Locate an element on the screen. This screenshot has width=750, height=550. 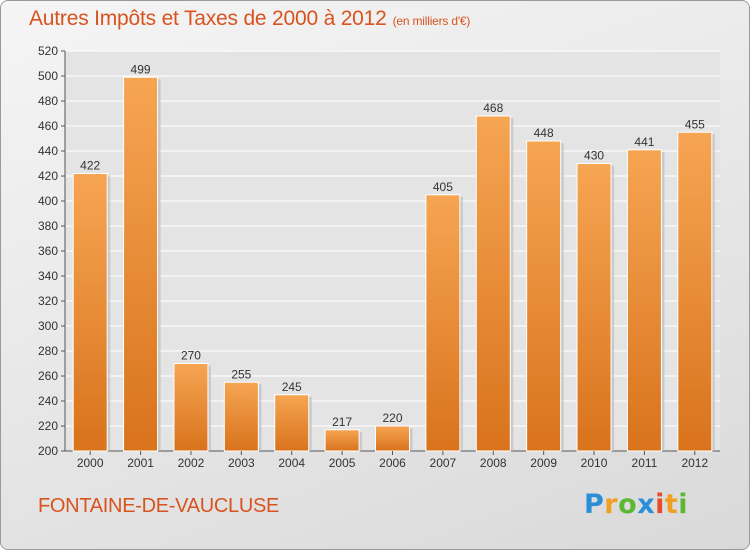
bar-value-label: 499 is located at coordinates (141, 69).